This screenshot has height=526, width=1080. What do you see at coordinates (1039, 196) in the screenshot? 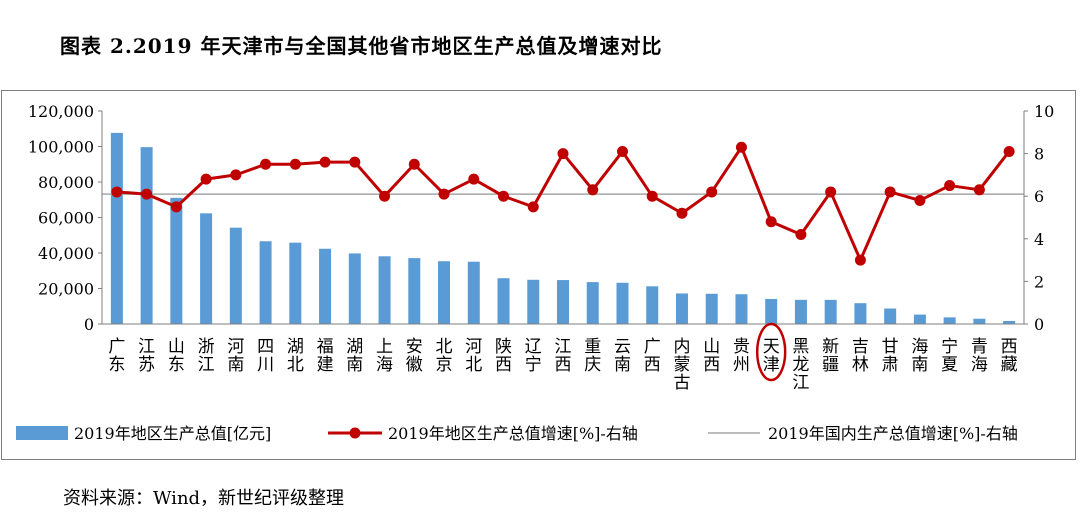
I see `right-tick-label: 6` at bounding box center [1039, 196].